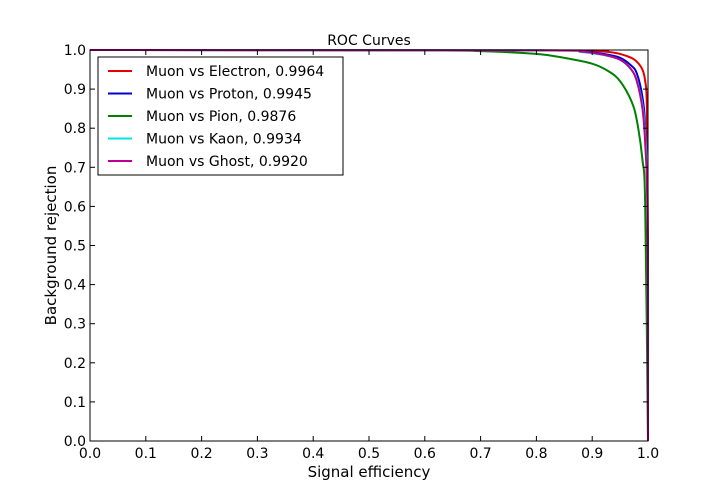  I want to click on y-tick-label: 0.2, so click(75, 364).